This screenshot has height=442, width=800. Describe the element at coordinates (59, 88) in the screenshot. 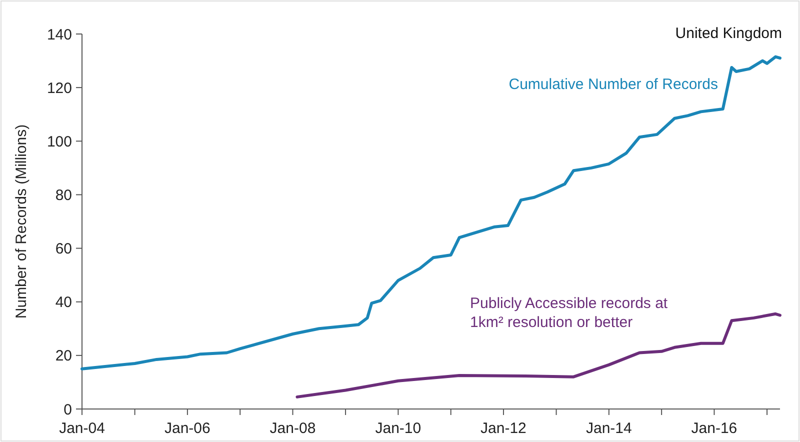

I see `y-tick-label: 120` at that location.